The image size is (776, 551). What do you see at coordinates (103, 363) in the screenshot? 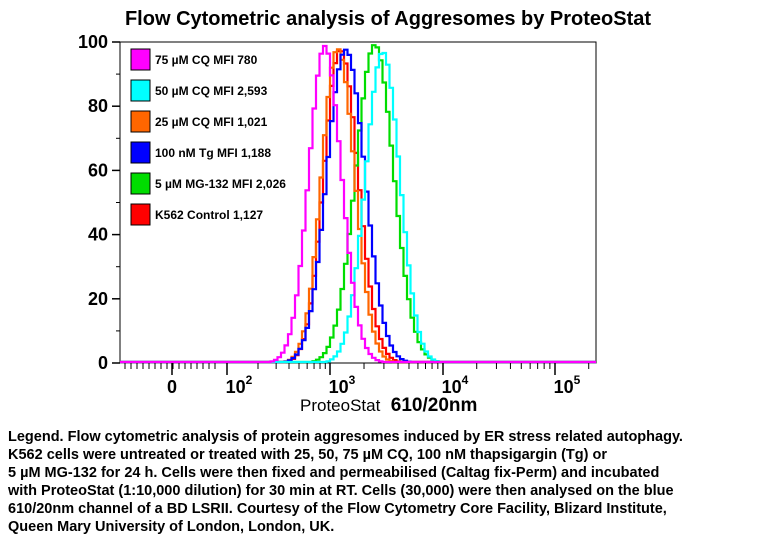
I see `y-tick-label: 0` at bounding box center [103, 363].